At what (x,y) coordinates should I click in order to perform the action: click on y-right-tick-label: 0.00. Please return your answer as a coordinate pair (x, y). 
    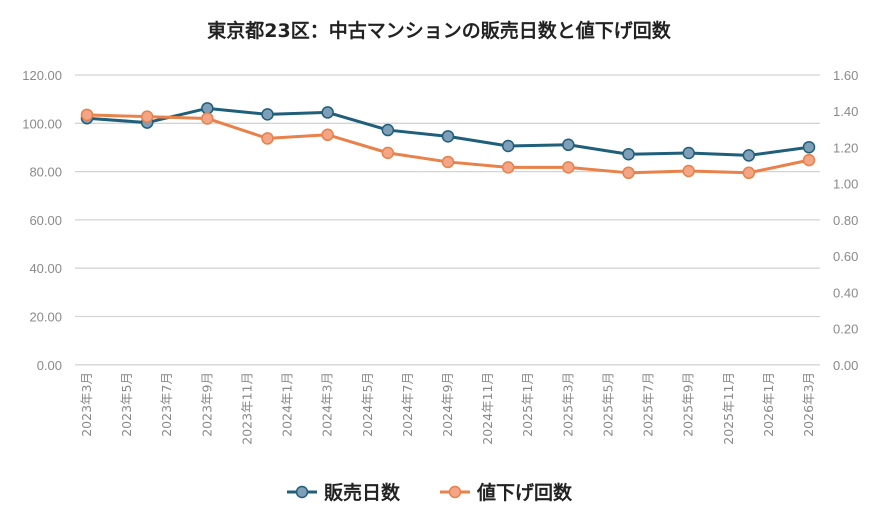
    Looking at the image, I should click on (845, 365).